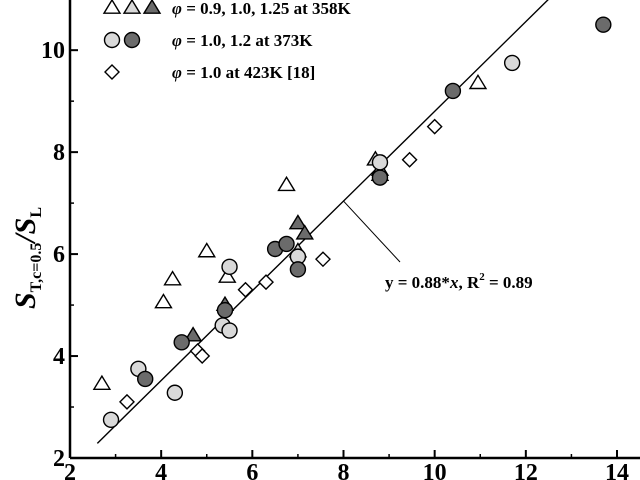 This screenshot has height=480, width=640. What do you see at coordinates (59, 153) in the screenshot?
I see `y-tick-label: 8` at bounding box center [59, 153].